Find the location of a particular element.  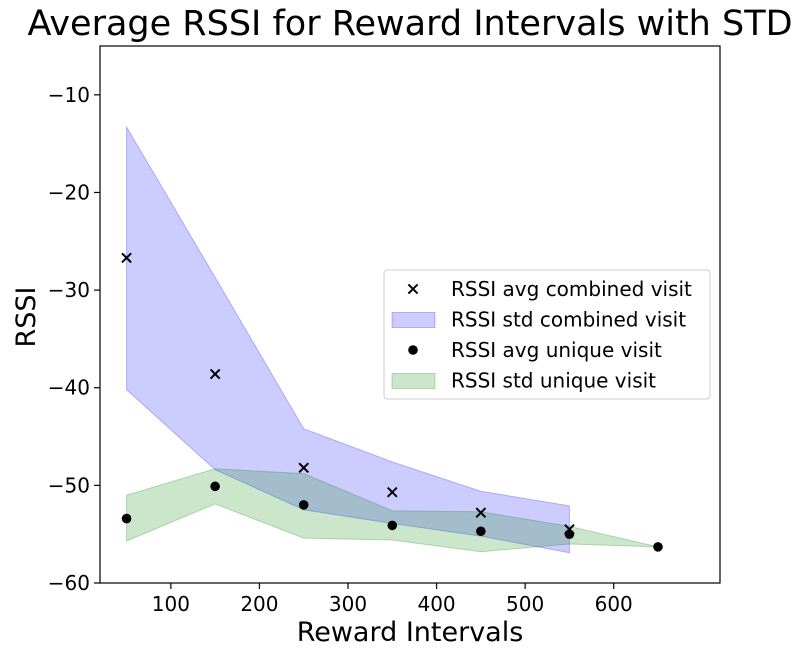

y-tick-label: −60 is located at coordinates (69, 583).